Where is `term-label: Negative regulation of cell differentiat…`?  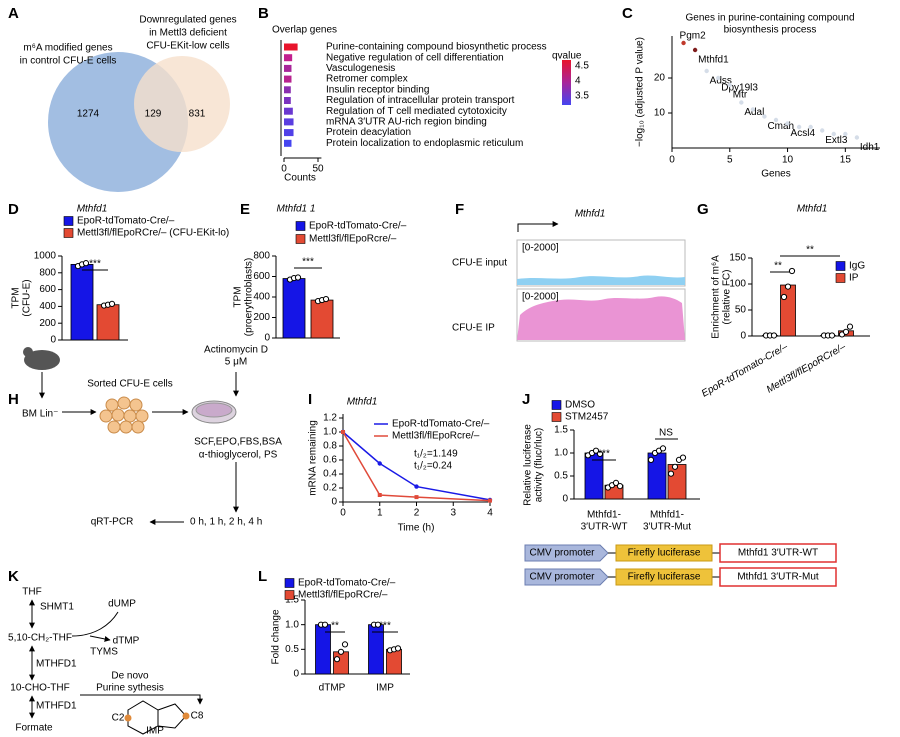
term-label: Negative regulation of cell differentiat… is located at coordinates (415, 57).